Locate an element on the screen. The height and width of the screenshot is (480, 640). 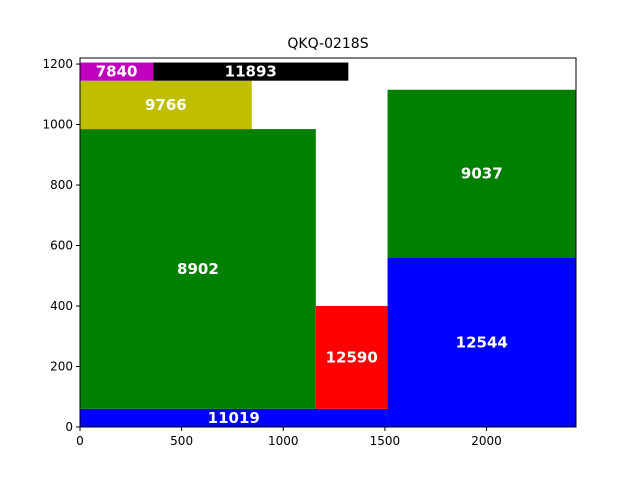
treemap-rect-label: 9037 is located at coordinates (482, 174).